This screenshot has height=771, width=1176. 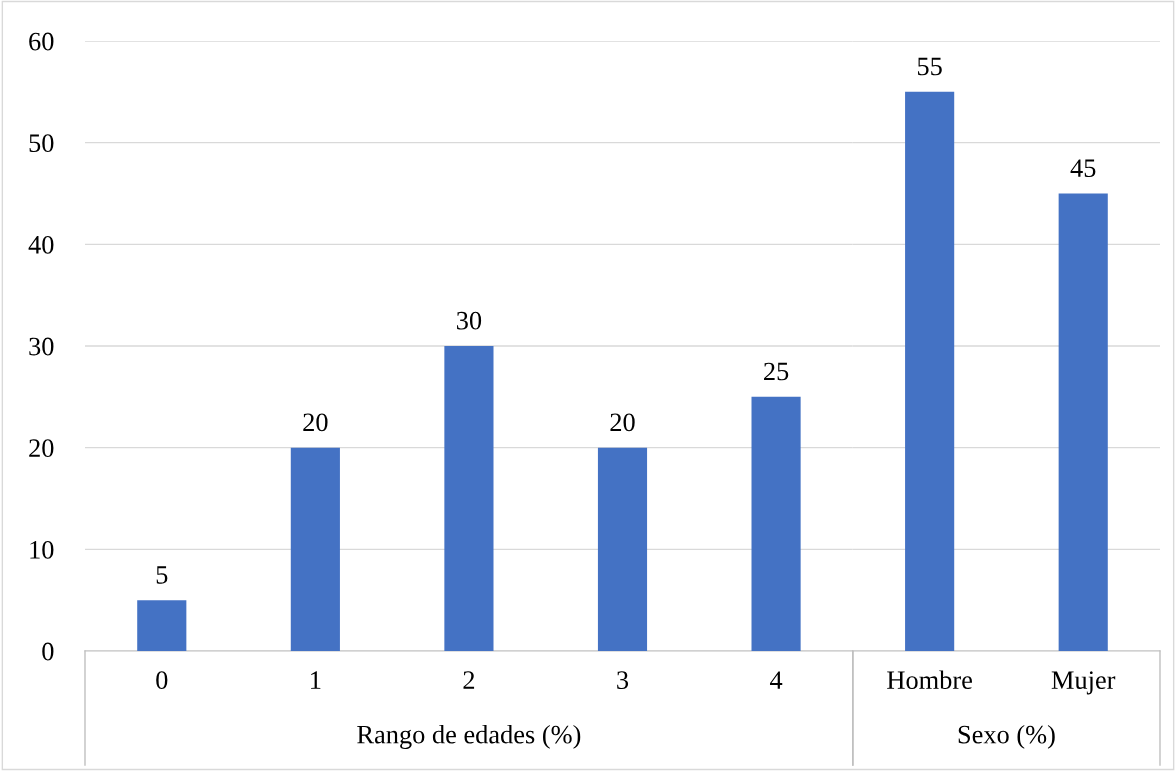 What do you see at coordinates (162, 575) in the screenshot?
I see `data-label: 5` at bounding box center [162, 575].